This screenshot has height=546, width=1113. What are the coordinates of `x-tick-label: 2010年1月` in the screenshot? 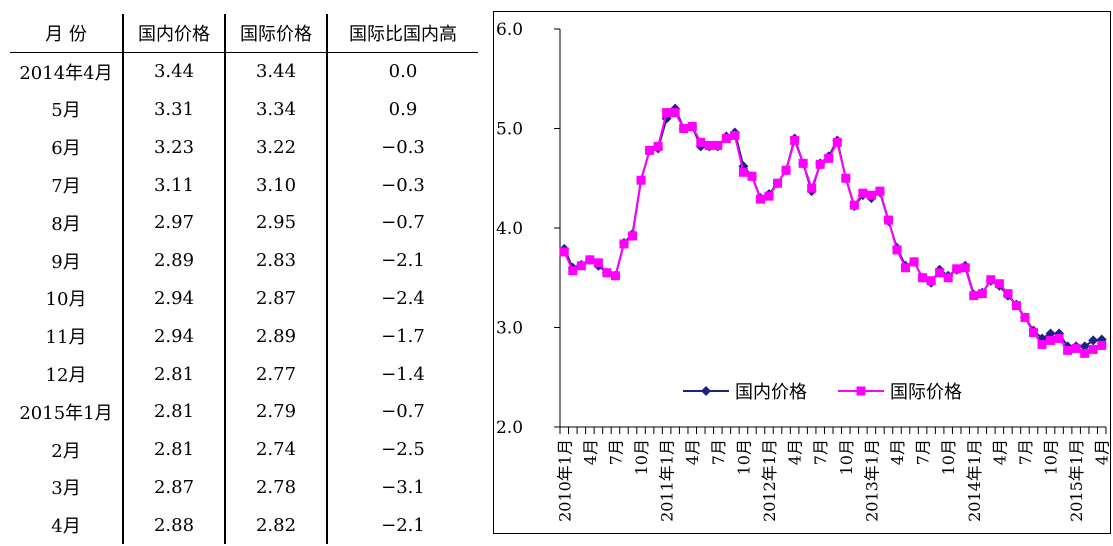 It's located at (564, 480).